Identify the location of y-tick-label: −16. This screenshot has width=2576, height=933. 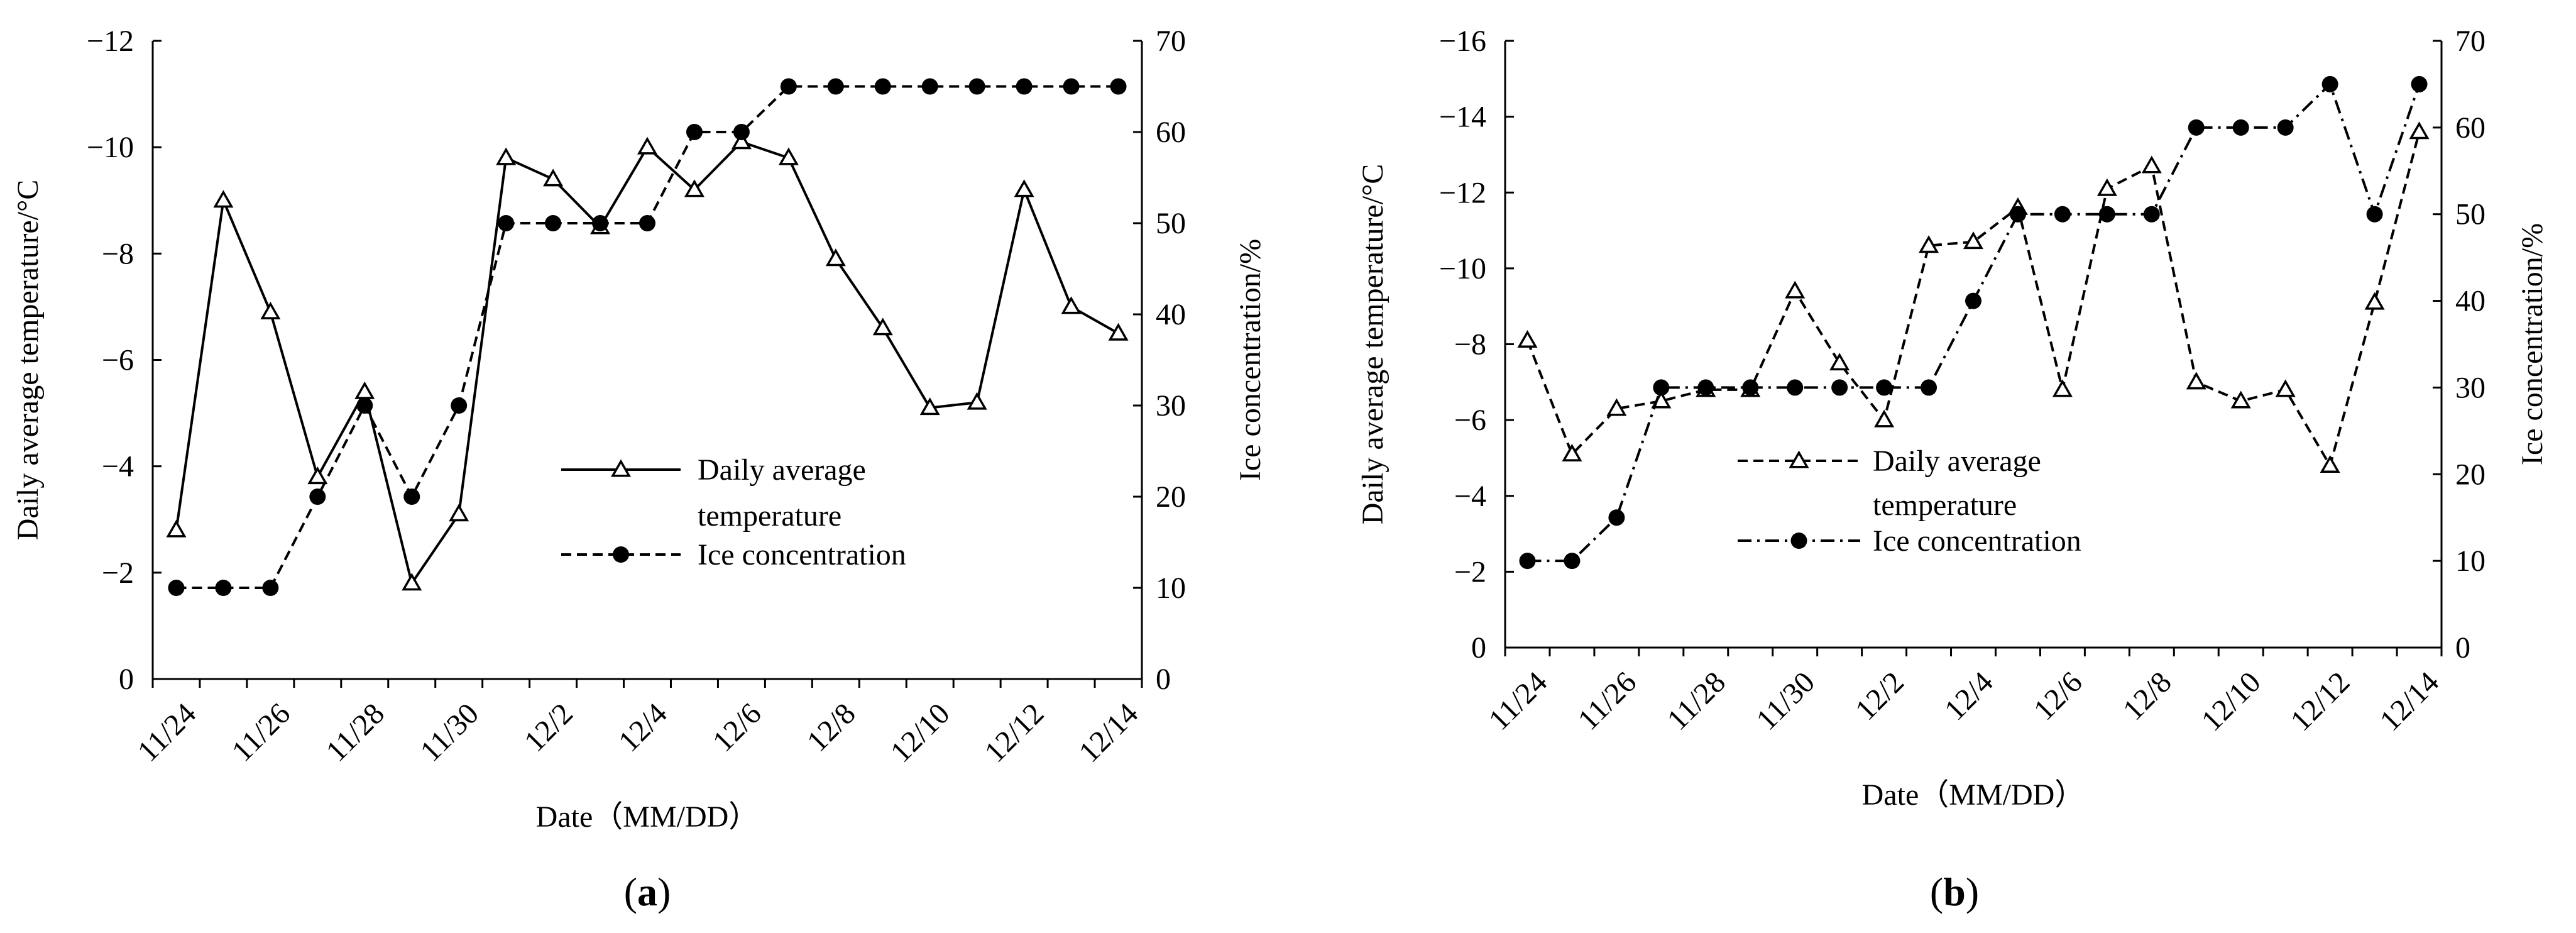
(1462, 41).